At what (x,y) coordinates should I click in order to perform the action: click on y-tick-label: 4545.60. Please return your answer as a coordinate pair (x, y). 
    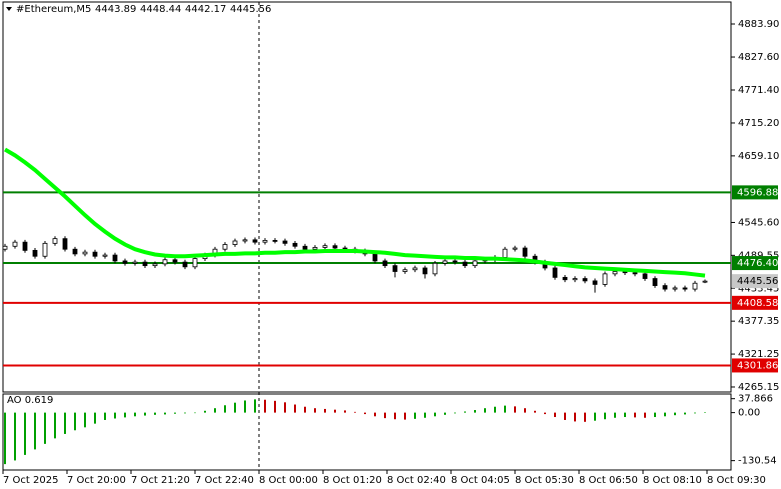
    Looking at the image, I should click on (758, 222).